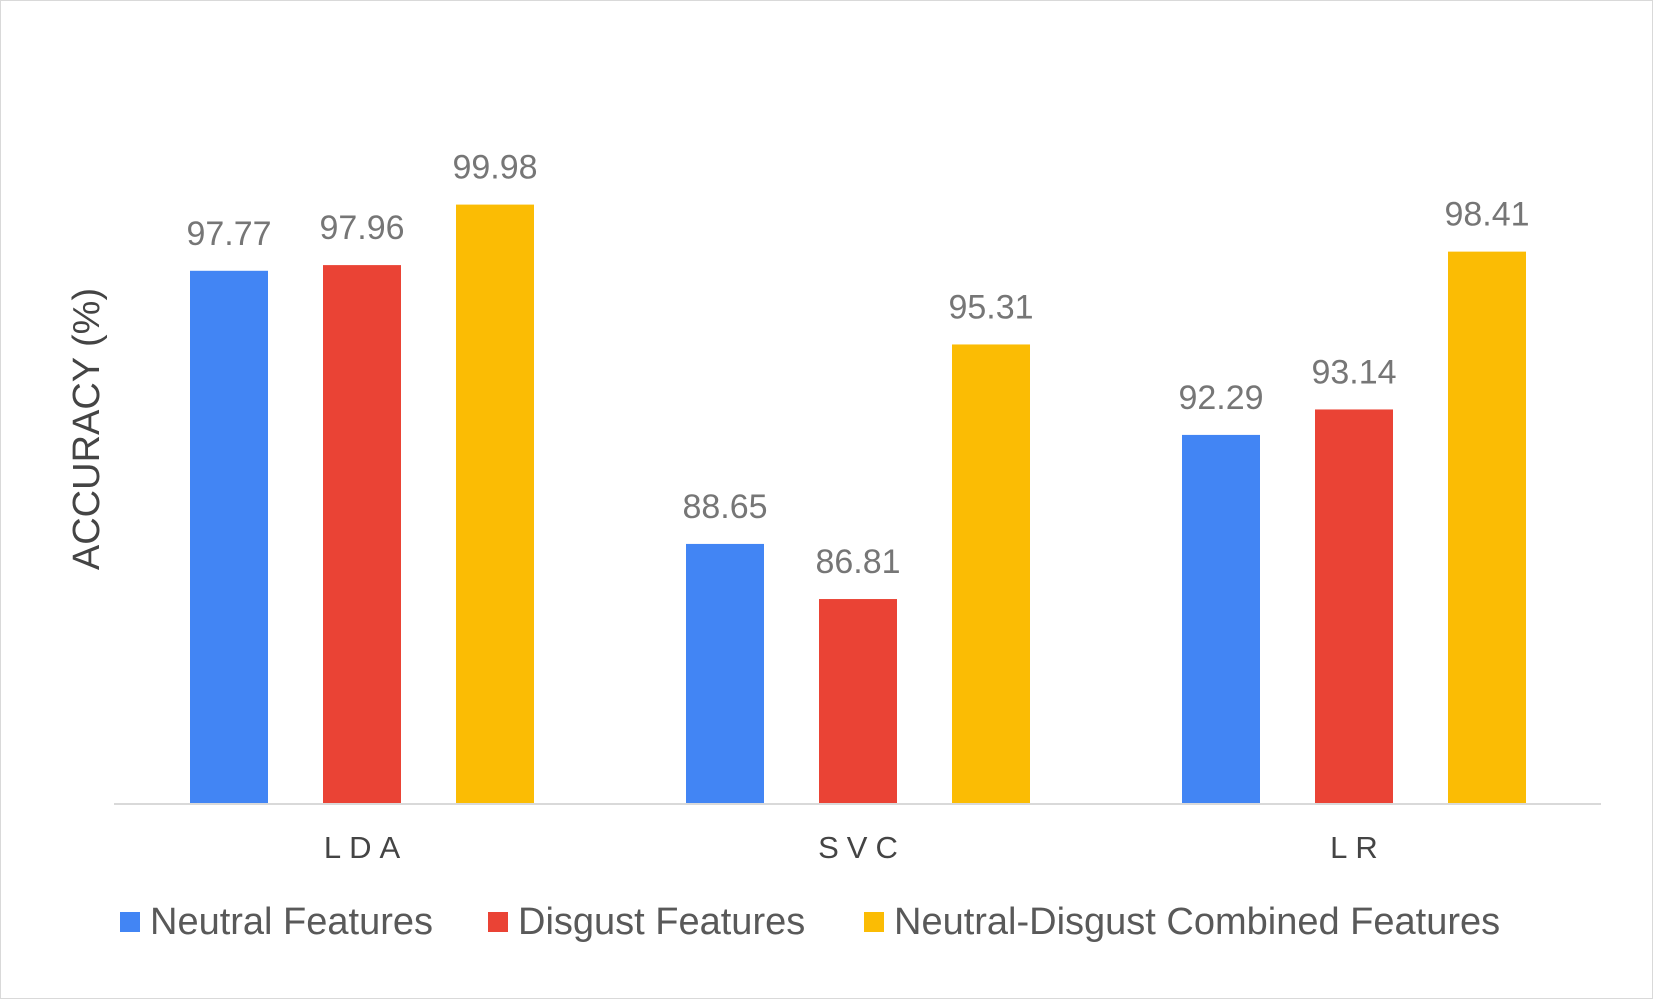 This screenshot has height=1000, width=1653. I want to click on legend-label-series-2: Disgust Features, so click(661, 922).